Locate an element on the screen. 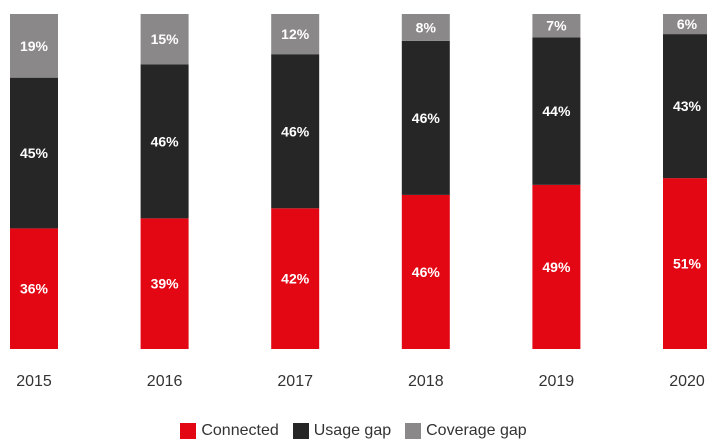  data-label-connected-2015: 36% is located at coordinates (34, 289).